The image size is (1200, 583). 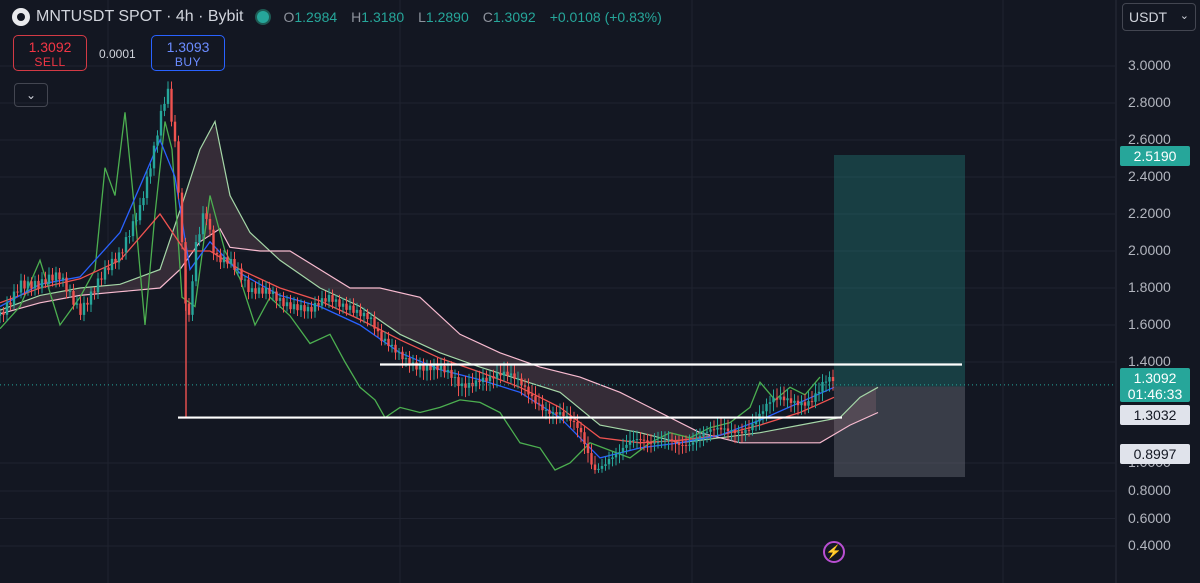 I want to click on stop-zone, so click(x=899, y=432).